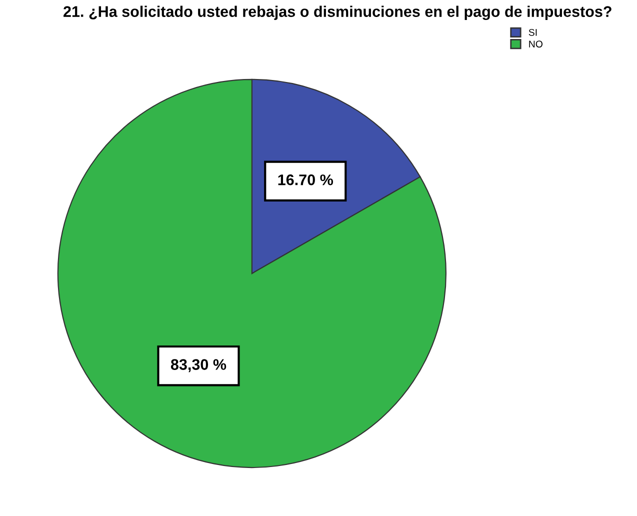 Image resolution: width=637 pixels, height=516 pixels. Describe the element at coordinates (535, 44) in the screenshot. I see `legend-label: NO` at that location.